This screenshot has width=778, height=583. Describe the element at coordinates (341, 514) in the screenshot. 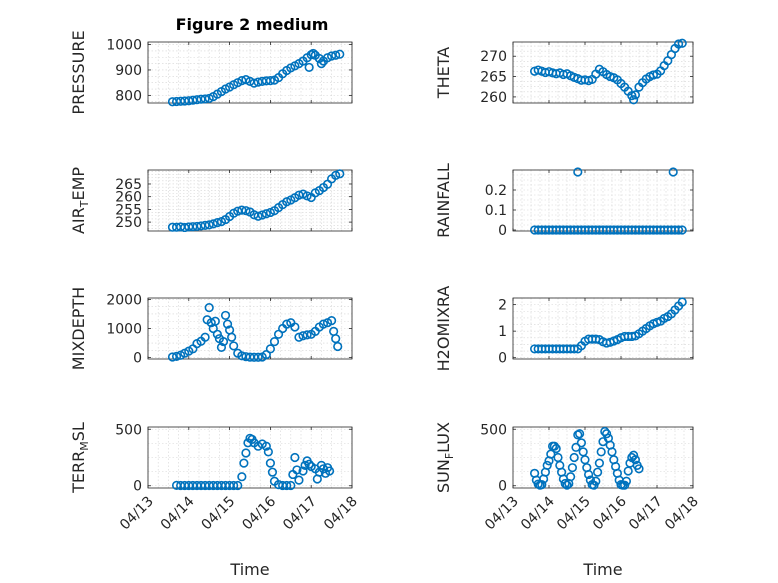

I see `x-tick-label: 04/18` at that location.